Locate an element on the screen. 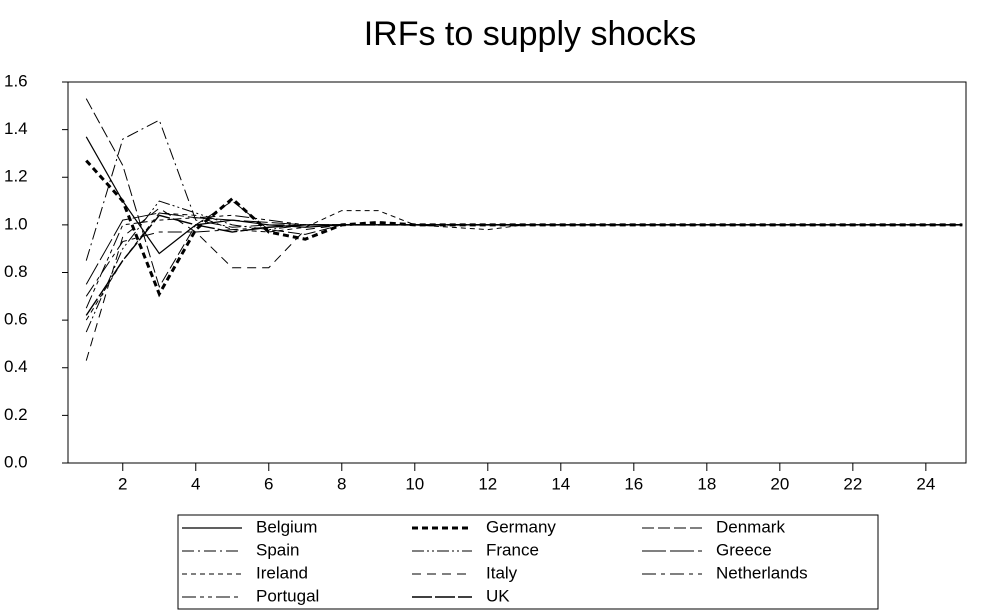 The image size is (992, 615). x-tick-label: 16 is located at coordinates (633, 483).